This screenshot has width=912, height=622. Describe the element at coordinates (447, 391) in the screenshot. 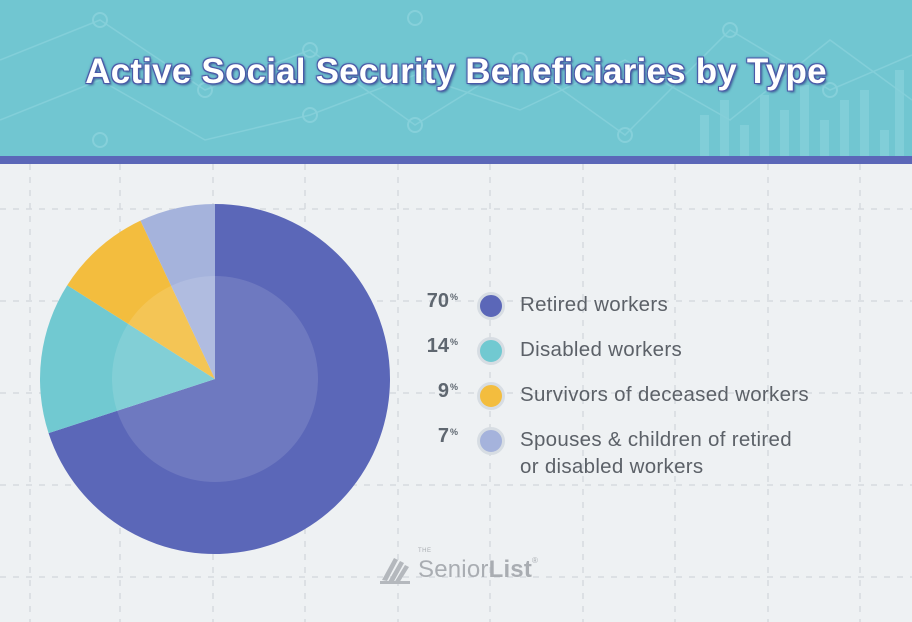

I see `legend-percent: 9%` at that location.